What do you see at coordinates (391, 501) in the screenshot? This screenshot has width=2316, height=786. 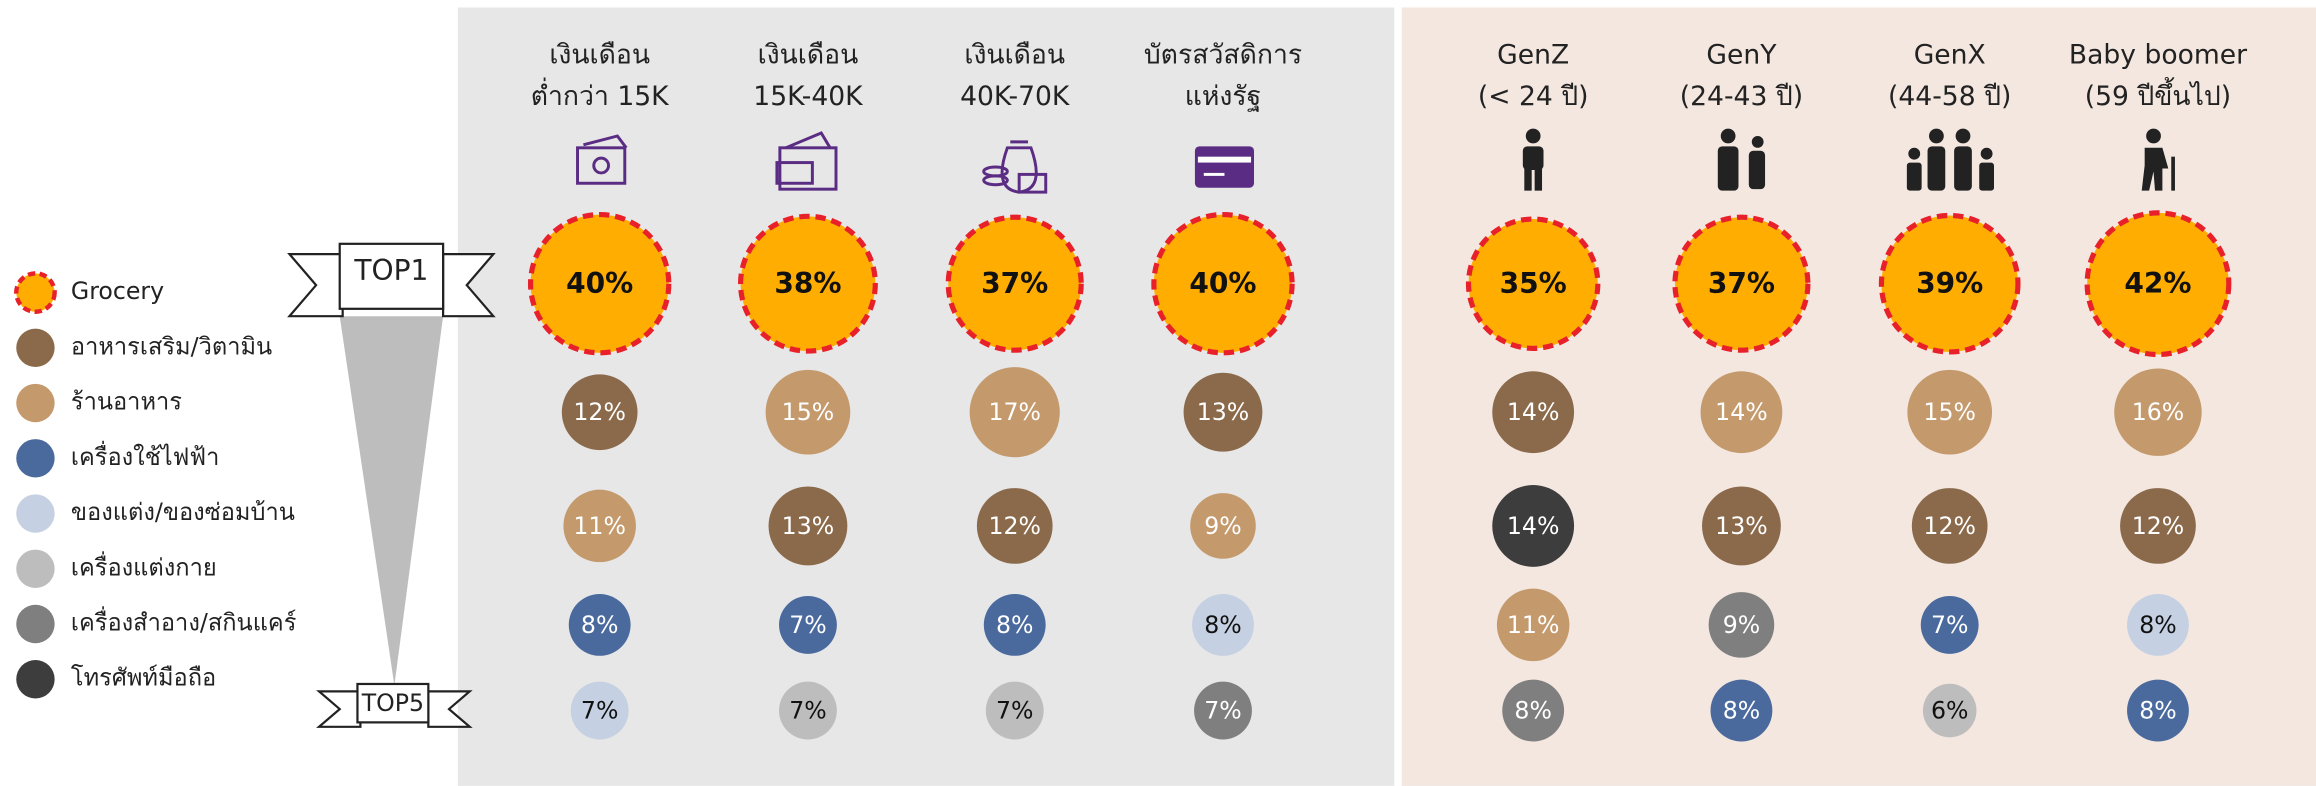 I see `rank-funnel` at bounding box center [391, 501].